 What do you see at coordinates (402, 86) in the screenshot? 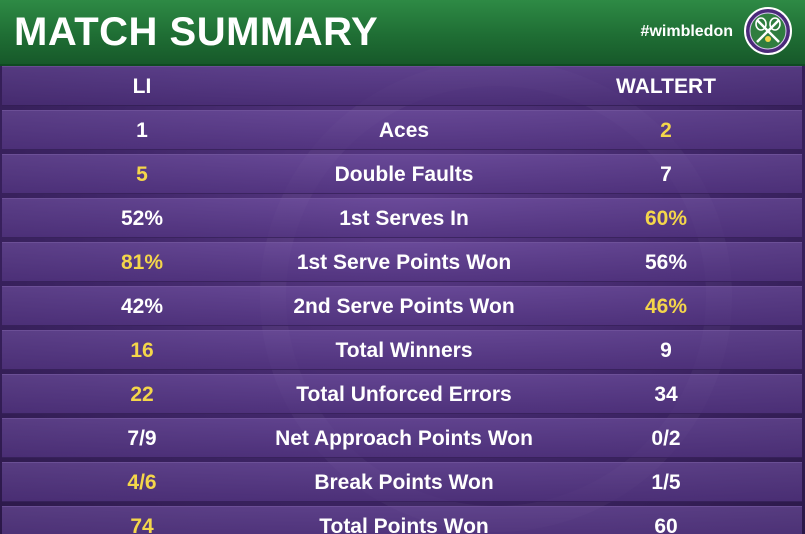
I see `player-header-row: LI WALTERT` at bounding box center [402, 86].